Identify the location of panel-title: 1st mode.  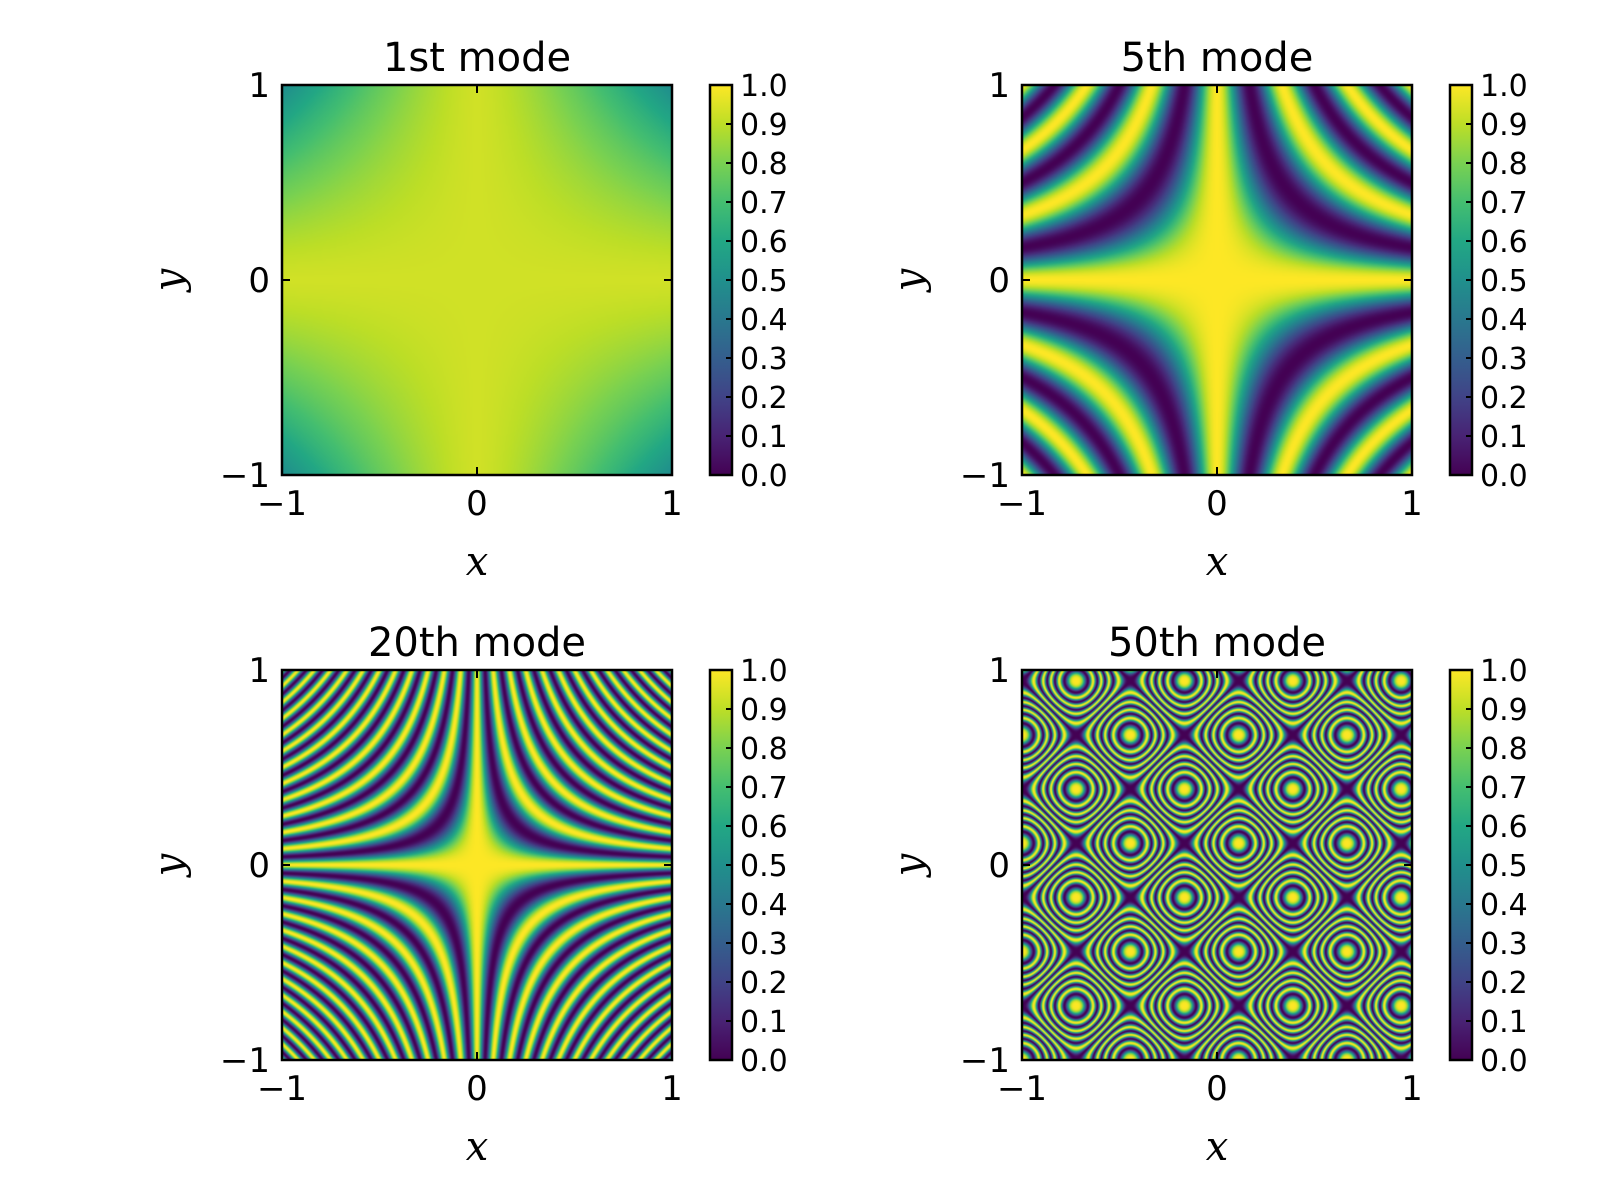
(477, 58).